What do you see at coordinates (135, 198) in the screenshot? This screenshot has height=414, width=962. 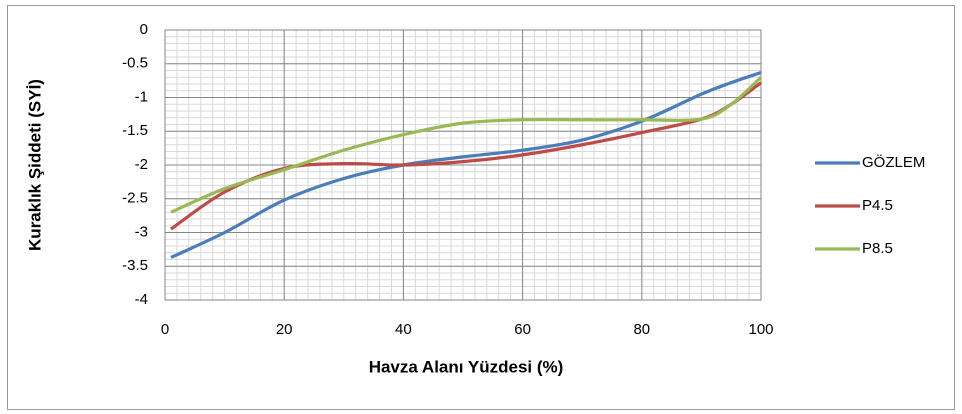 I see `y-tick-label: -2.5` at bounding box center [135, 198].